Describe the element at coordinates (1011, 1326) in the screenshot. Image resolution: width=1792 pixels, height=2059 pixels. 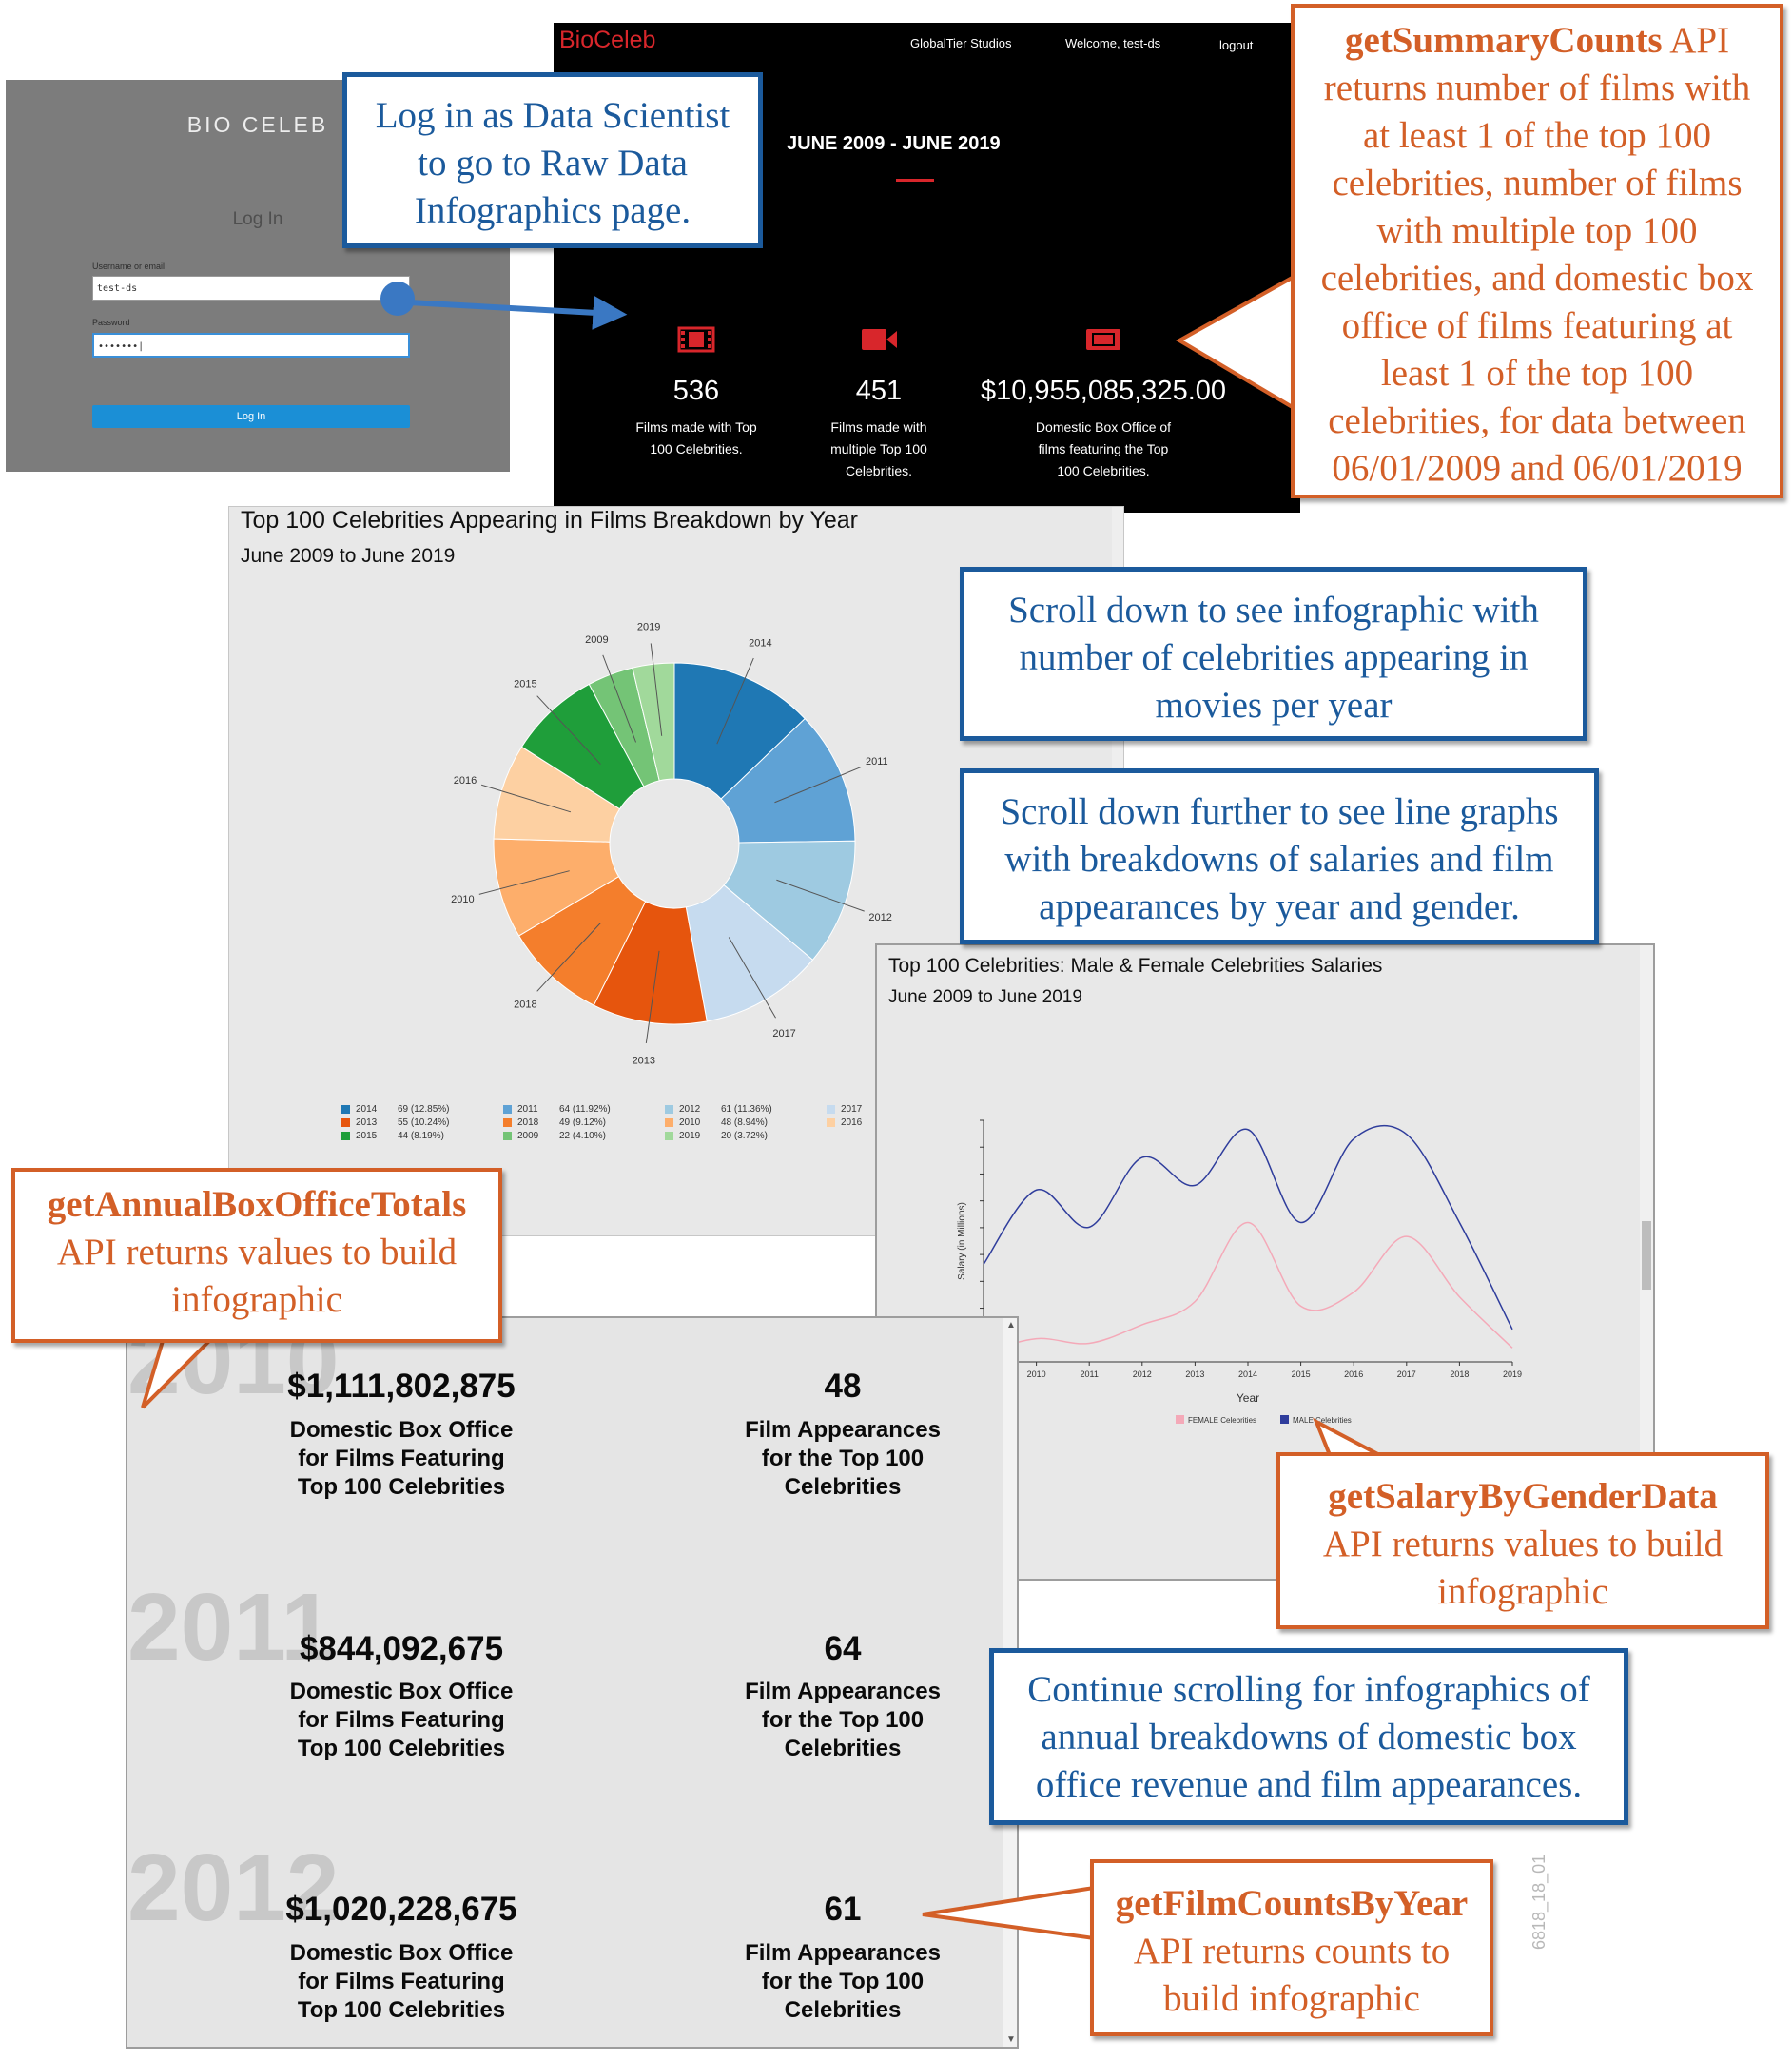
I see `scroll-up-arrow: ▲` at that location.